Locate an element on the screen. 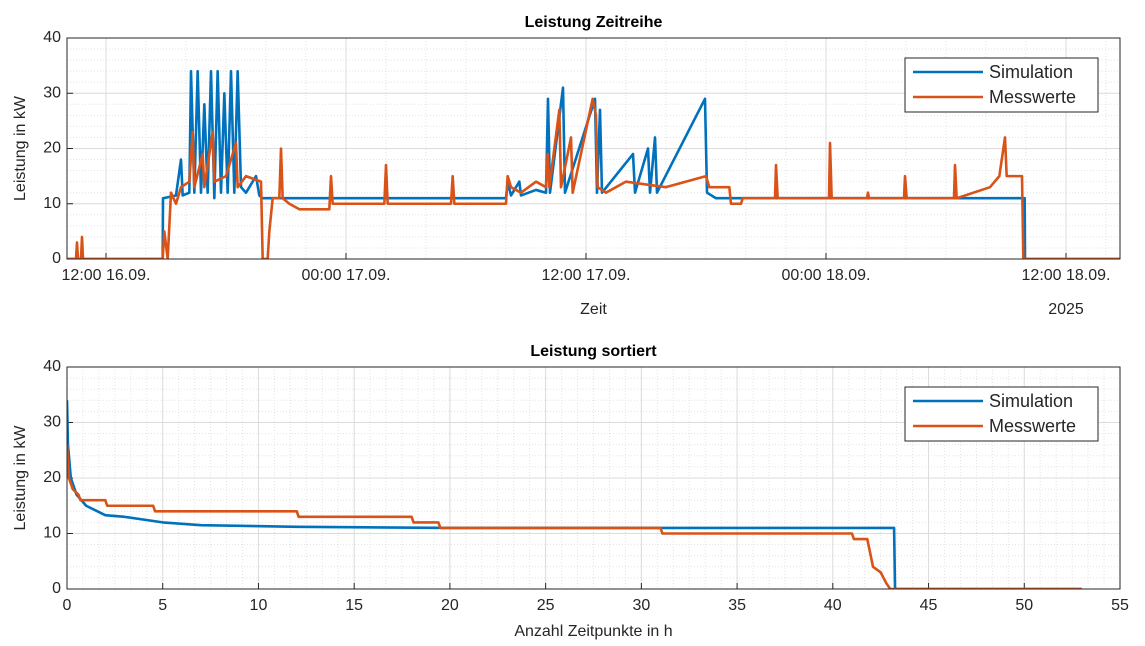 The height and width of the screenshot is (646, 1145). x-tick-label: 50 is located at coordinates (1024, 605).